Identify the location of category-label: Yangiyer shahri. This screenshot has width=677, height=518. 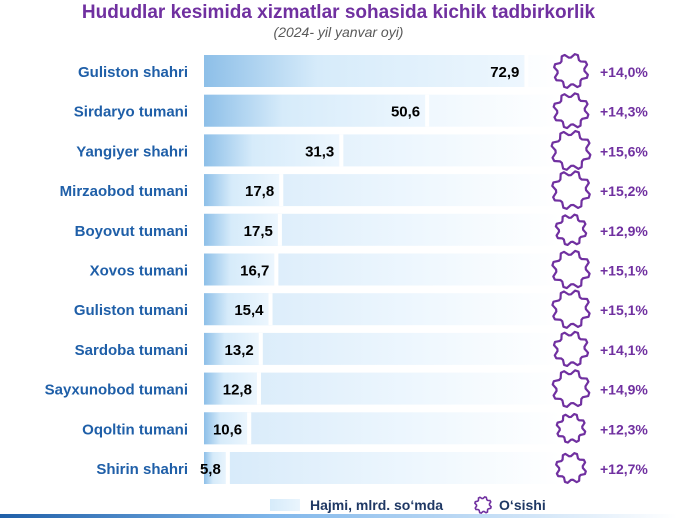
(132, 151).